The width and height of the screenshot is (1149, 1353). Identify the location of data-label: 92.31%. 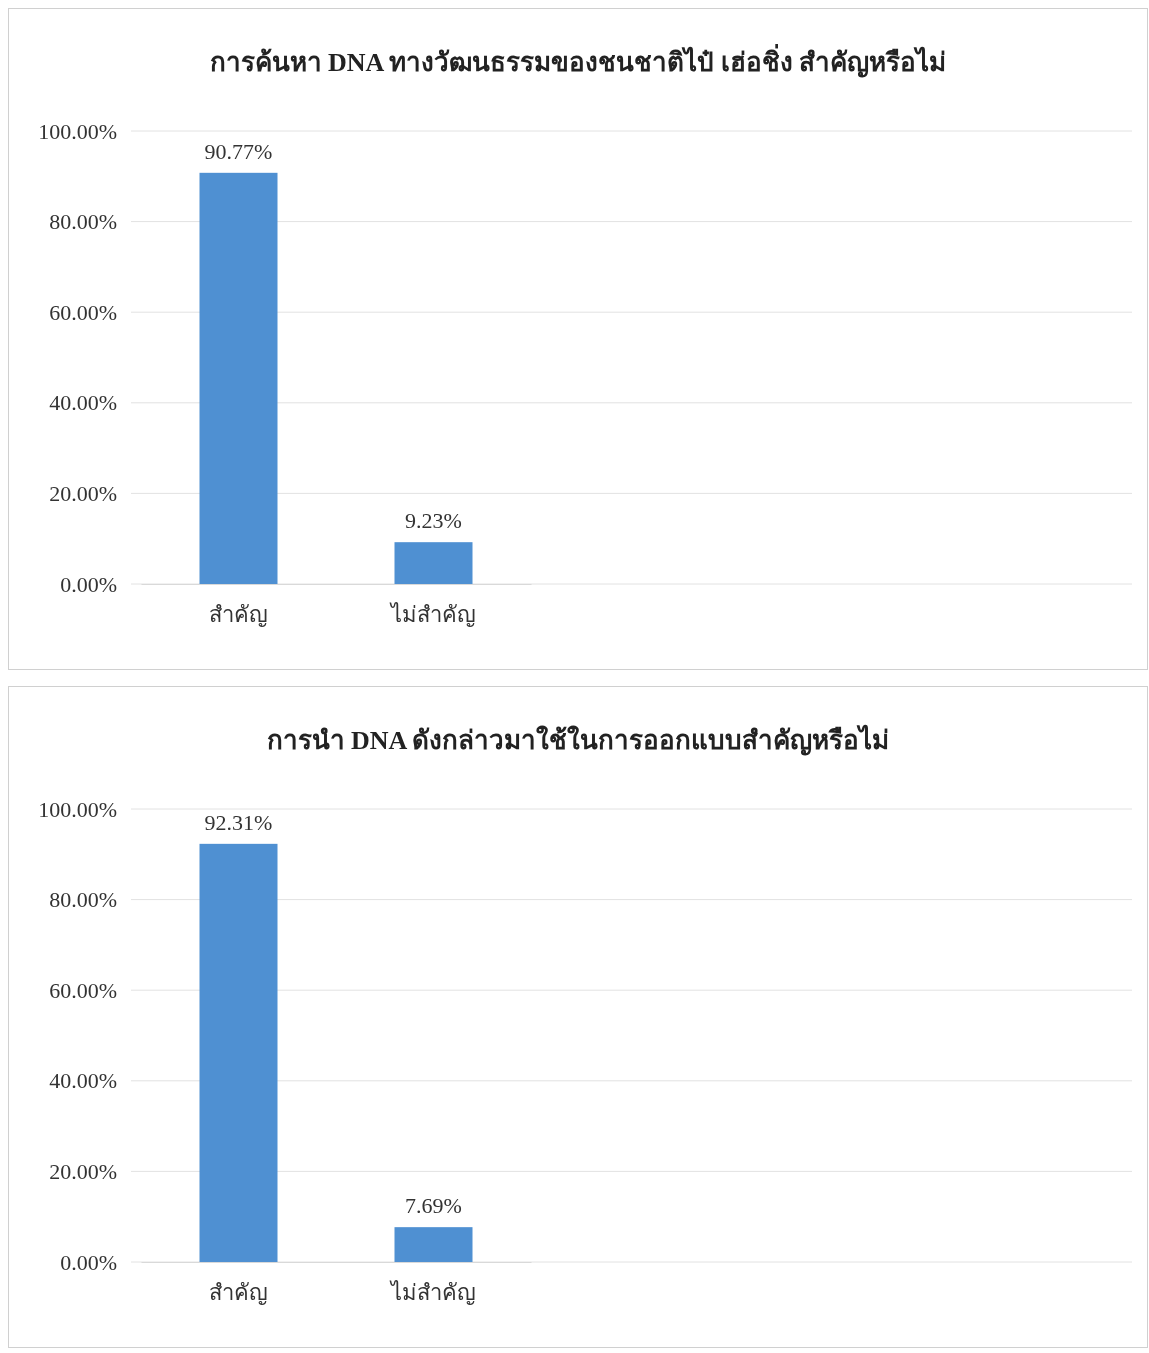
(238, 822).